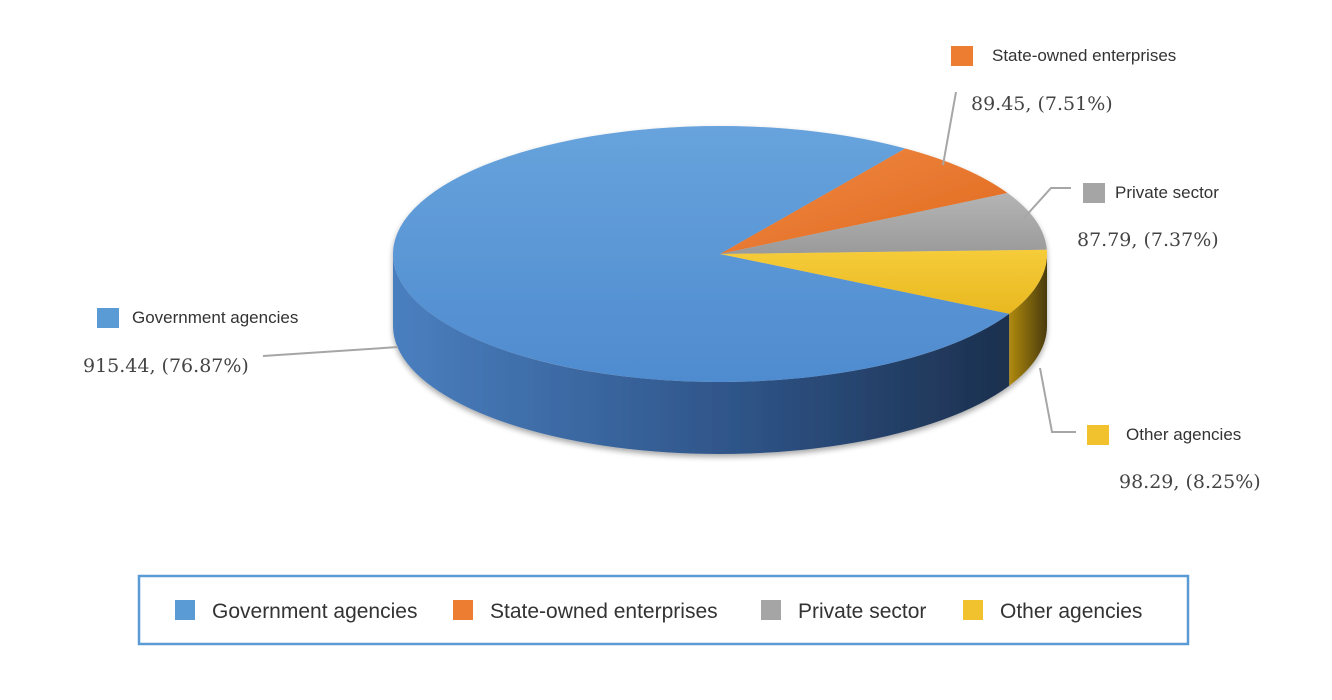  I want to click on slice-other-top, so click(883, 281).